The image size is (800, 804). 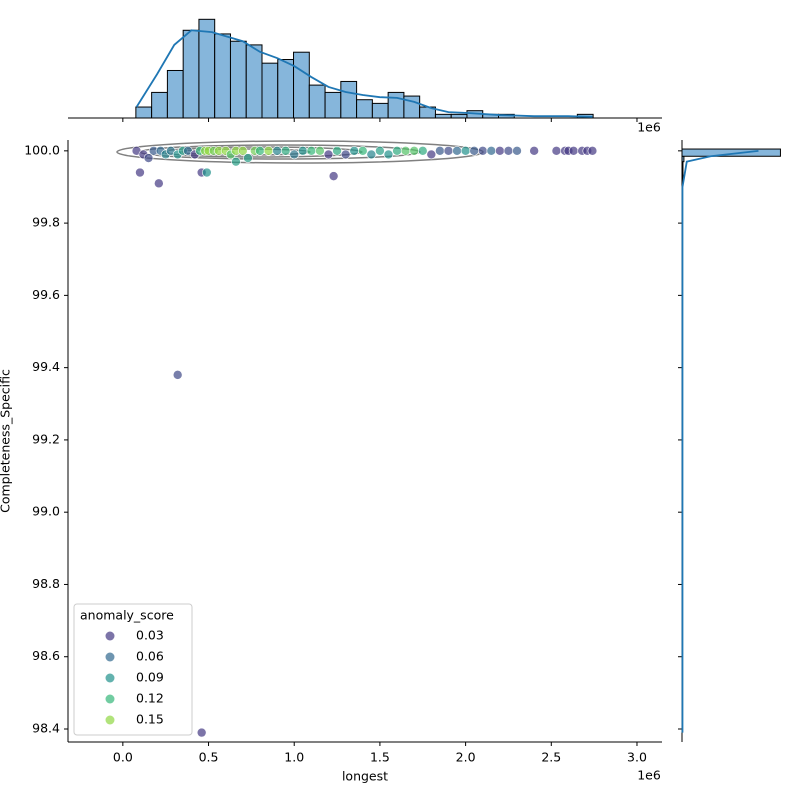 I want to click on x-tick-label: 0.0, so click(x=123, y=757).